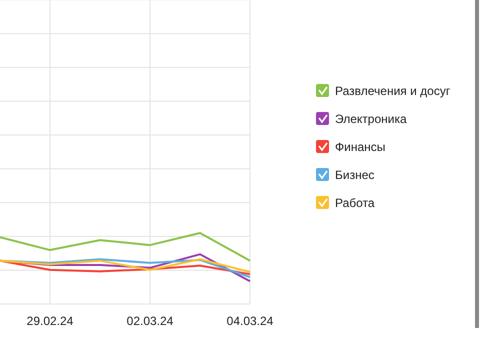 This screenshot has width=480, height=350. I want to click on x-tick-label: 02.03.24, so click(150, 321).